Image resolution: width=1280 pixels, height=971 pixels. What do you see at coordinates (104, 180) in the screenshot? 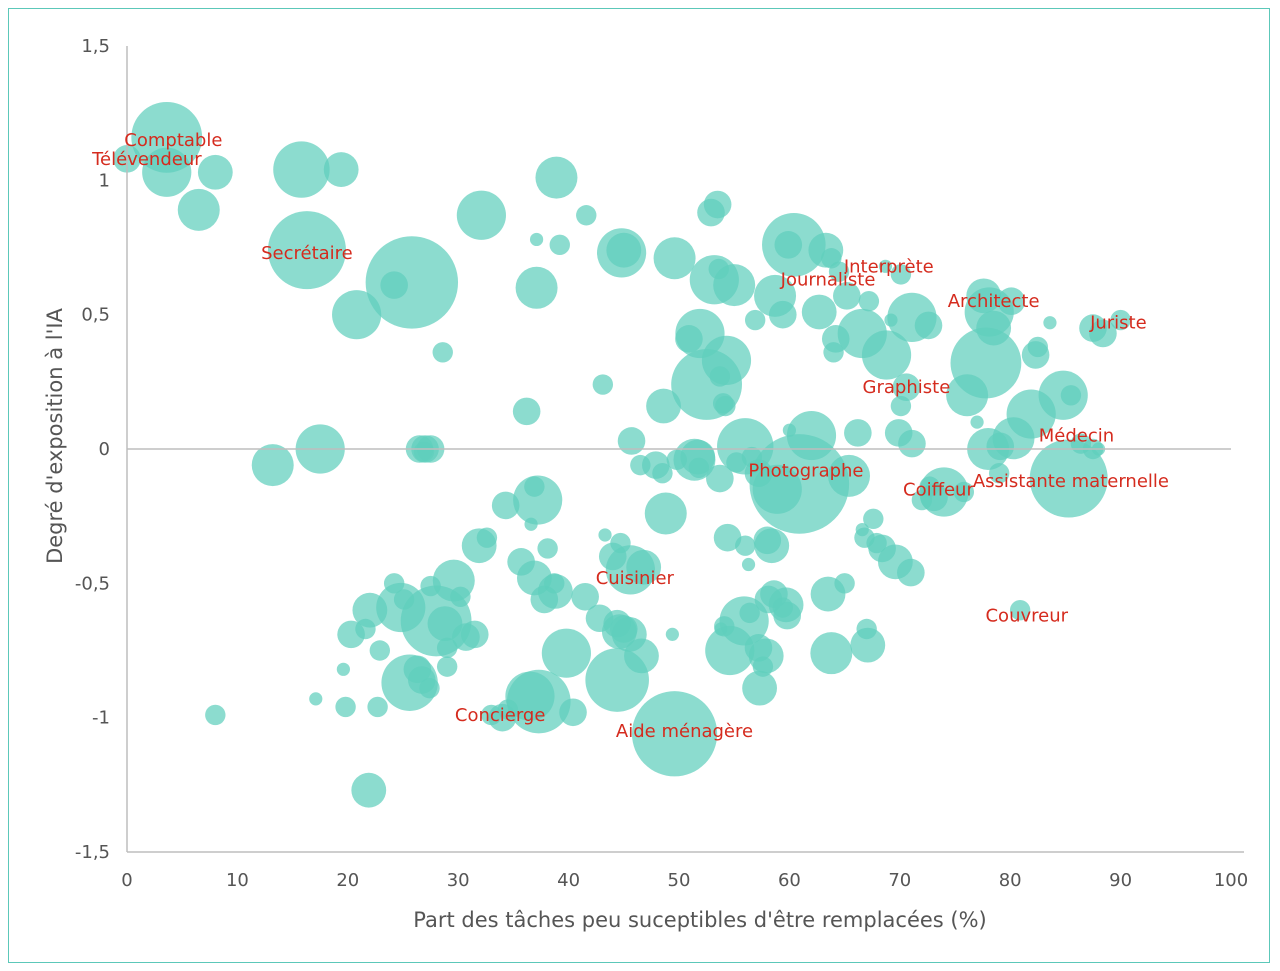
I see `y-tick-label: 1` at bounding box center [104, 180].